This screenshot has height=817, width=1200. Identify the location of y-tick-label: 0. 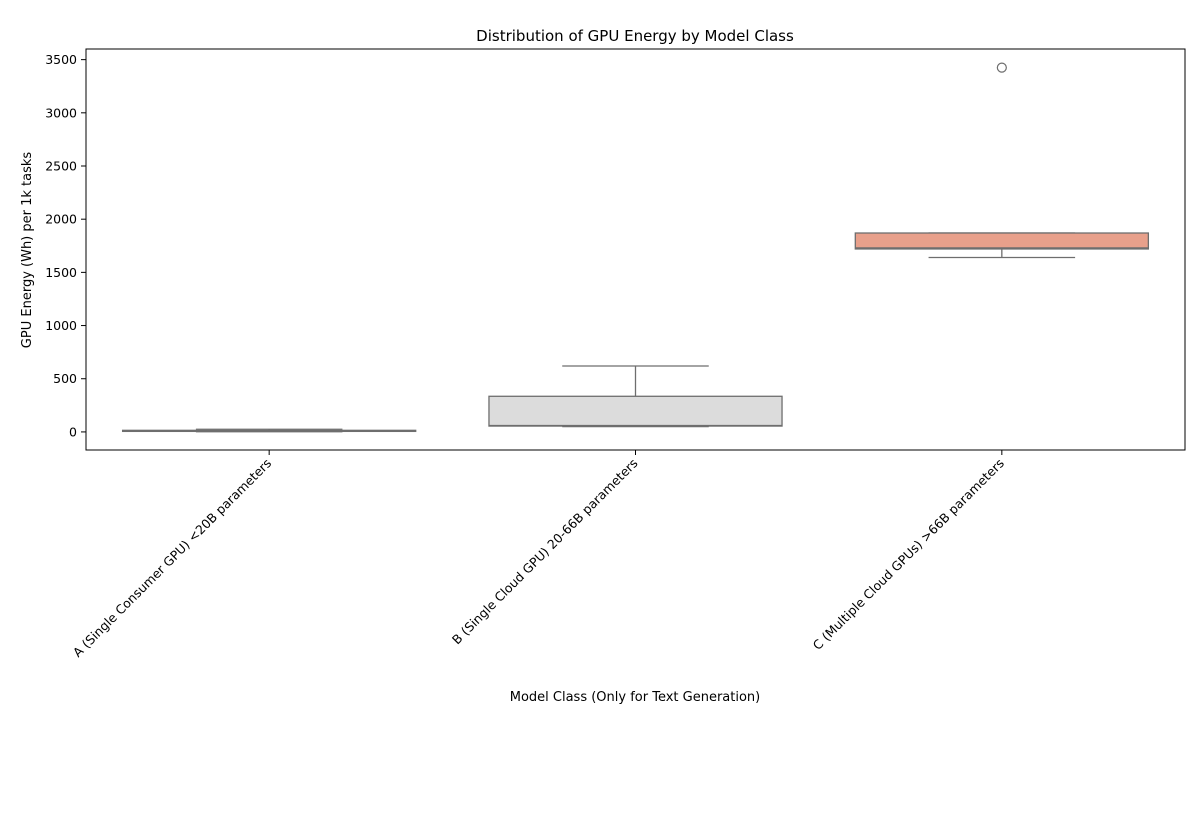
(73, 431).